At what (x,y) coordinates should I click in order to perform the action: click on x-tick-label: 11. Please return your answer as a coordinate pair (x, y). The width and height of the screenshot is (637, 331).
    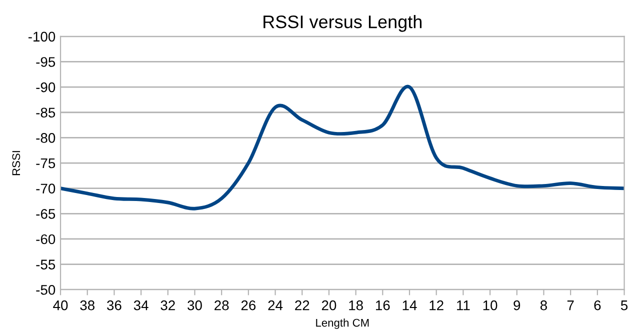
    Looking at the image, I should click on (463, 305).